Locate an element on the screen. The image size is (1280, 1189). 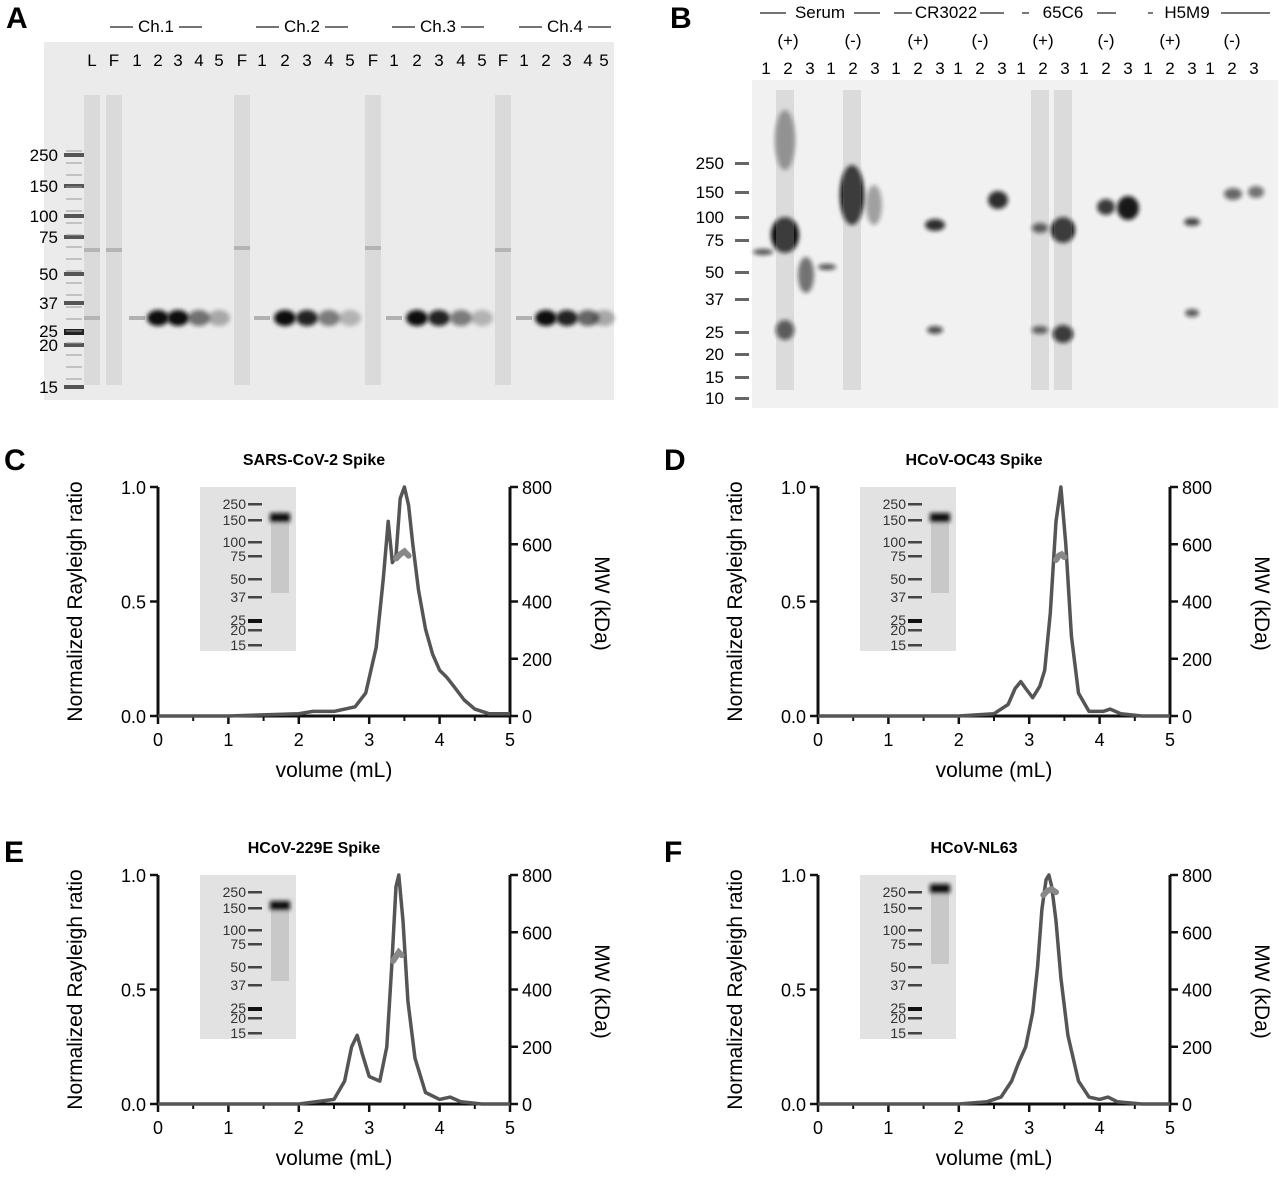
gel-a-lane-label: F is located at coordinates (114, 60).